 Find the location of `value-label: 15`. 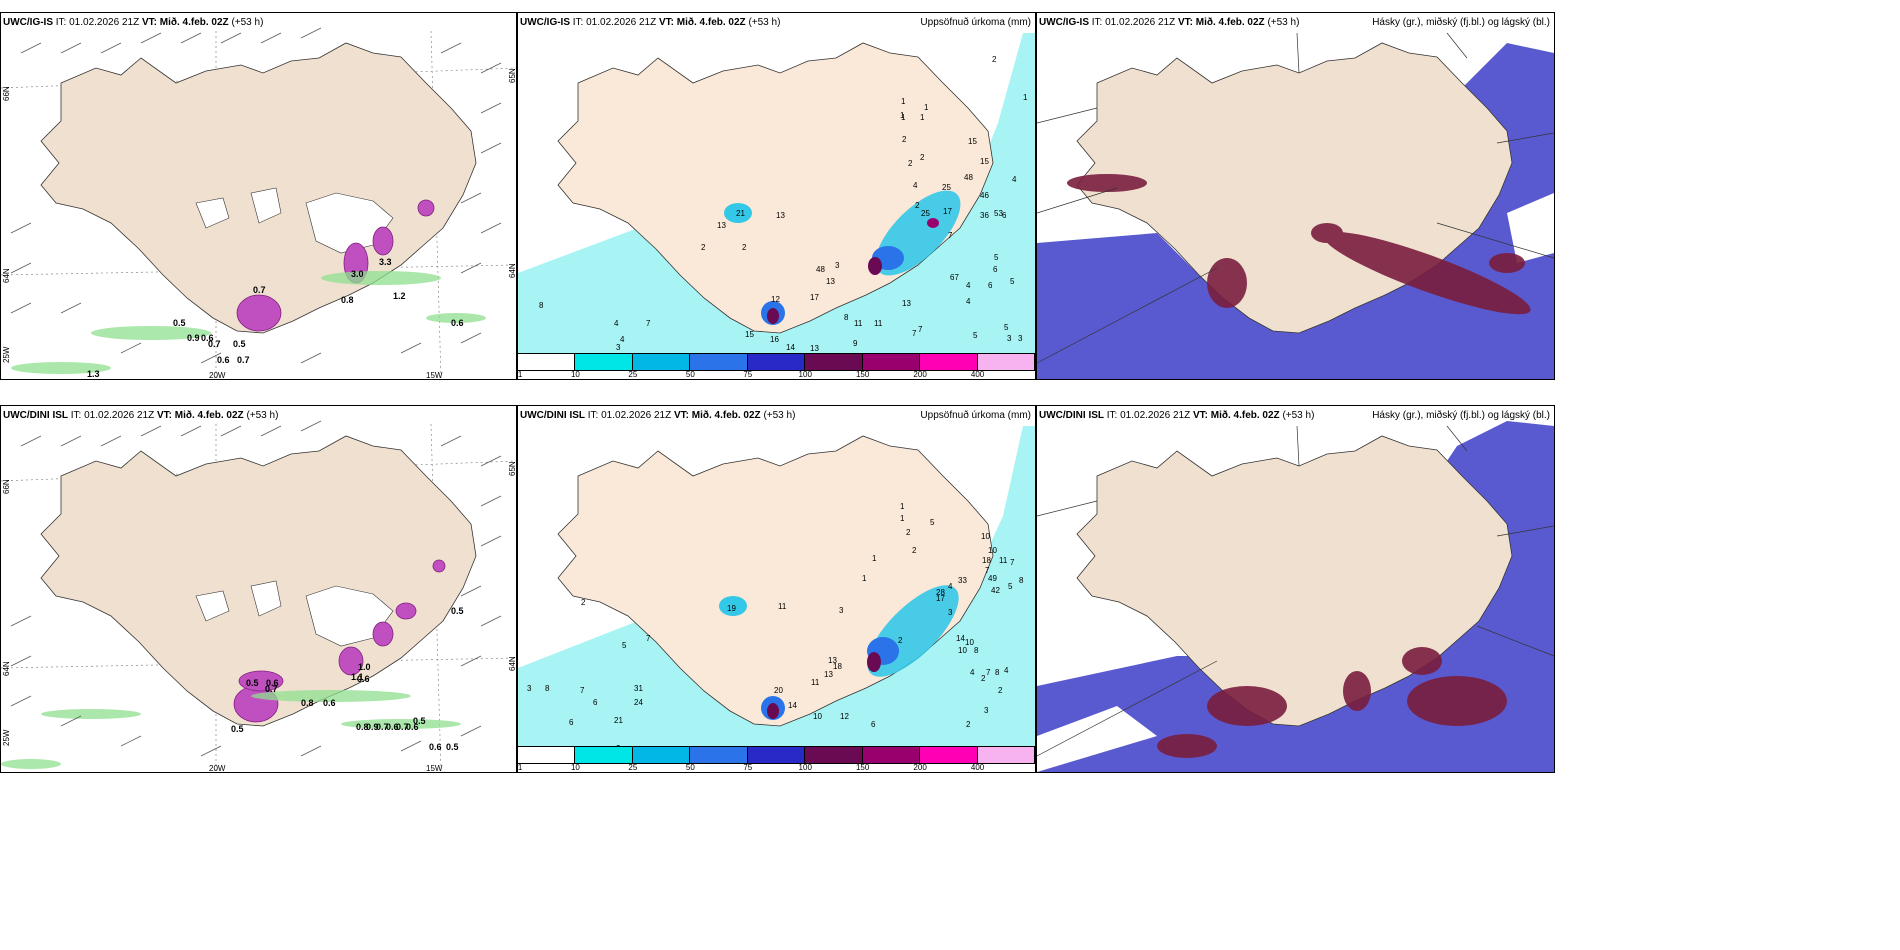

value-label: 15 is located at coordinates (984, 161).